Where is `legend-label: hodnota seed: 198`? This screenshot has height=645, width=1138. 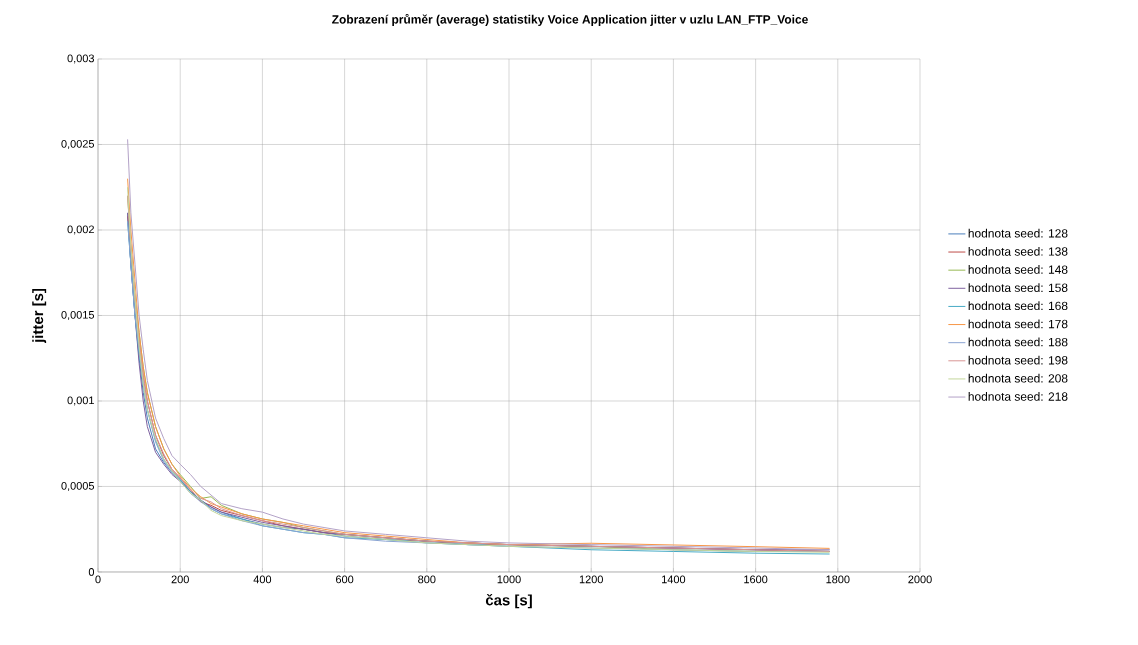
legend-label: hodnota seed: 198 is located at coordinates (1018, 360).